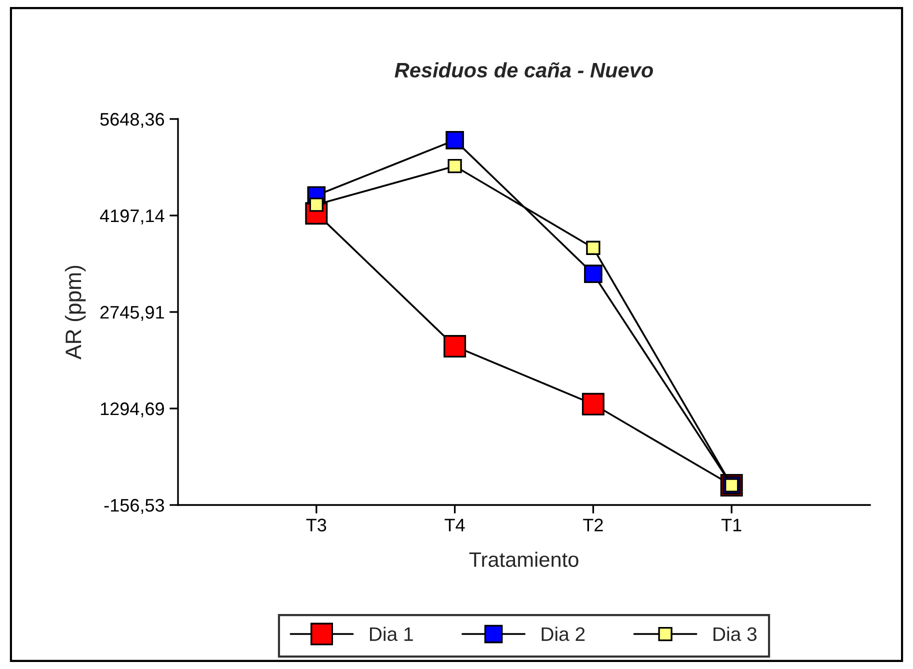 This screenshot has width=913, height=669. I want to click on y-tick-label: 2745,91, so click(132, 313).